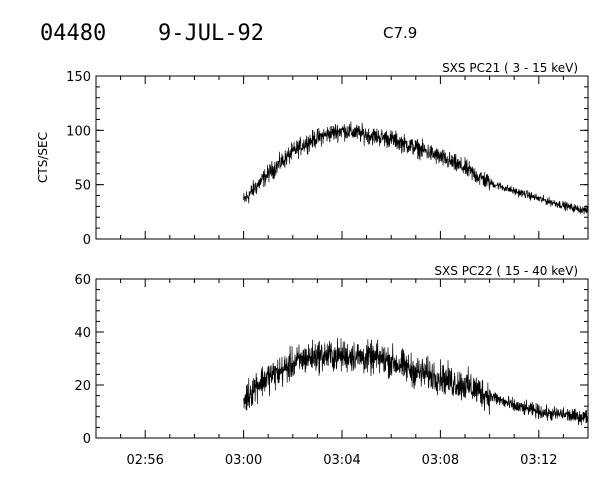 The height and width of the screenshot is (480, 600). What do you see at coordinates (78, 131) in the screenshot?
I see `y-tick-label: 100` at bounding box center [78, 131].